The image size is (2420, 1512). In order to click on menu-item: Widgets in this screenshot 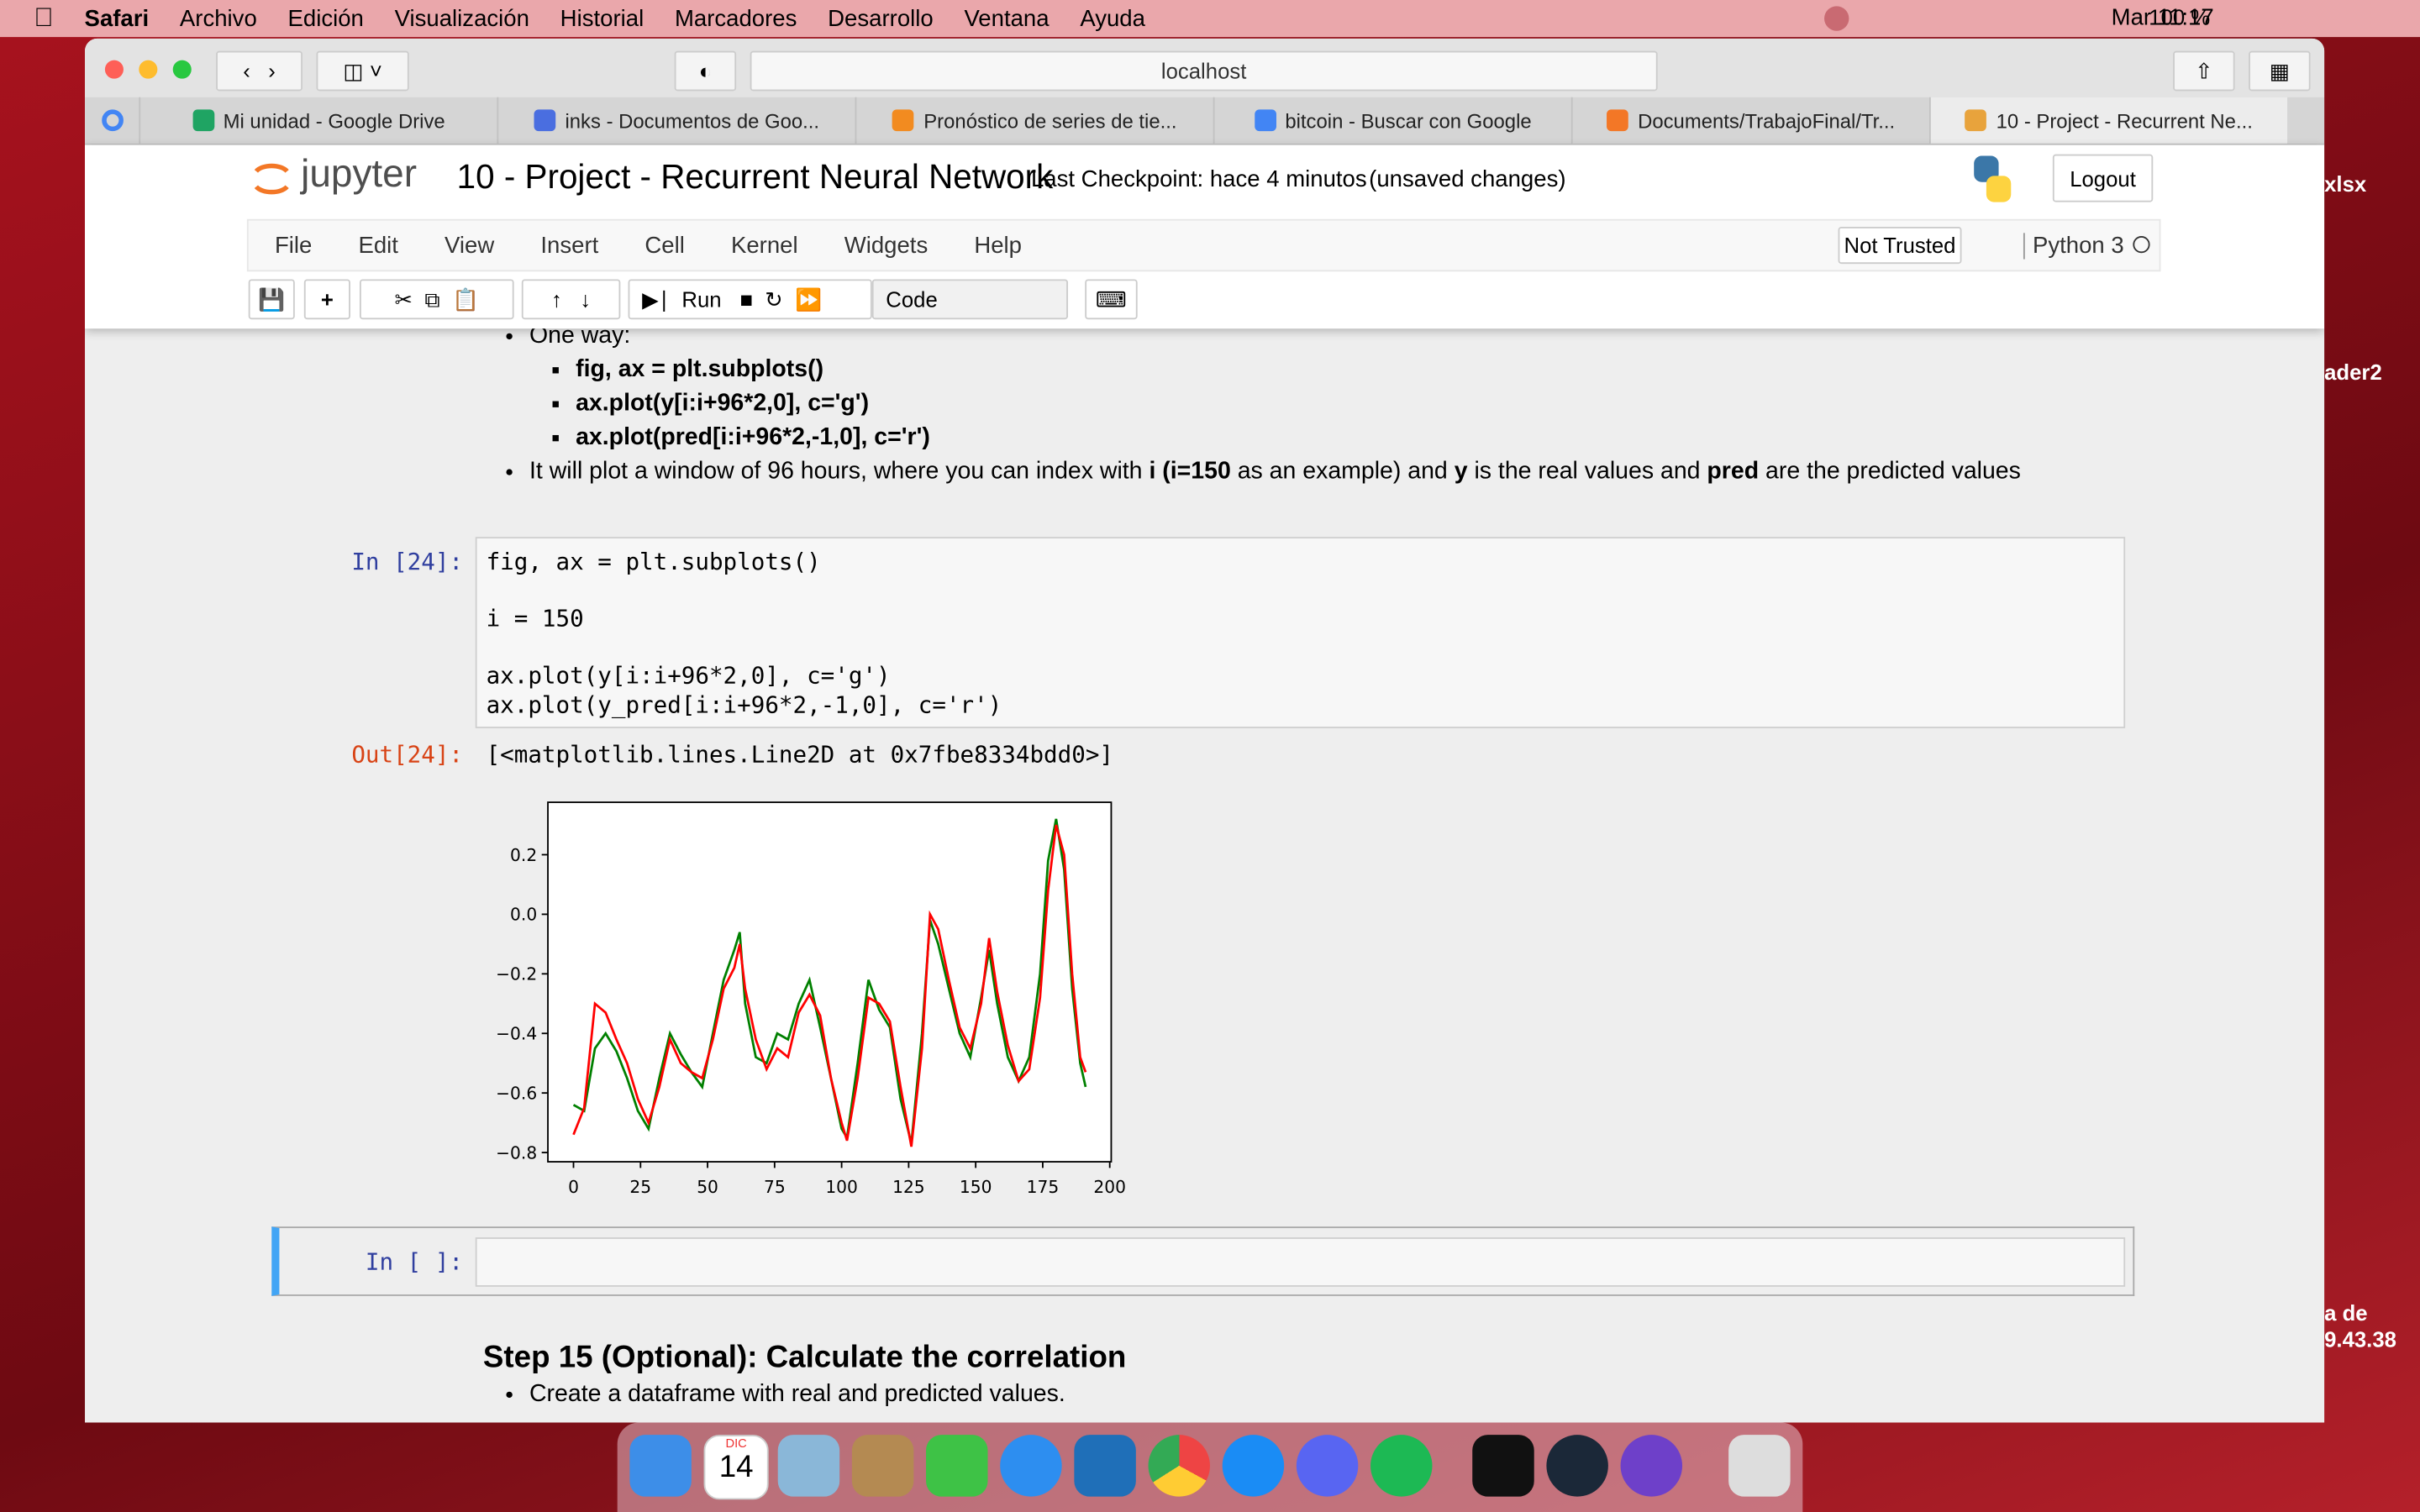, I will do `click(886, 246)`.